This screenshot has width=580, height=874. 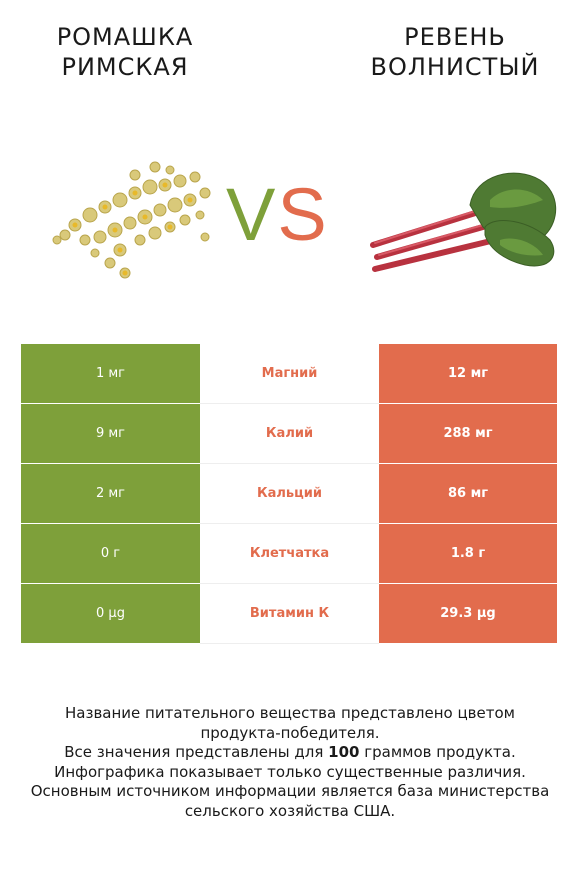 What do you see at coordinates (110, 493) in the screenshot?
I see `left-value: 2 мг` at bounding box center [110, 493].